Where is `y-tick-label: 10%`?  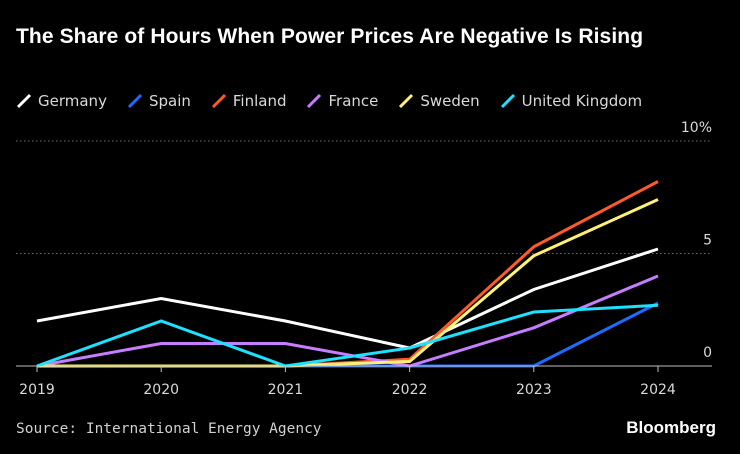 y-tick-label: 10% is located at coordinates (696, 128).